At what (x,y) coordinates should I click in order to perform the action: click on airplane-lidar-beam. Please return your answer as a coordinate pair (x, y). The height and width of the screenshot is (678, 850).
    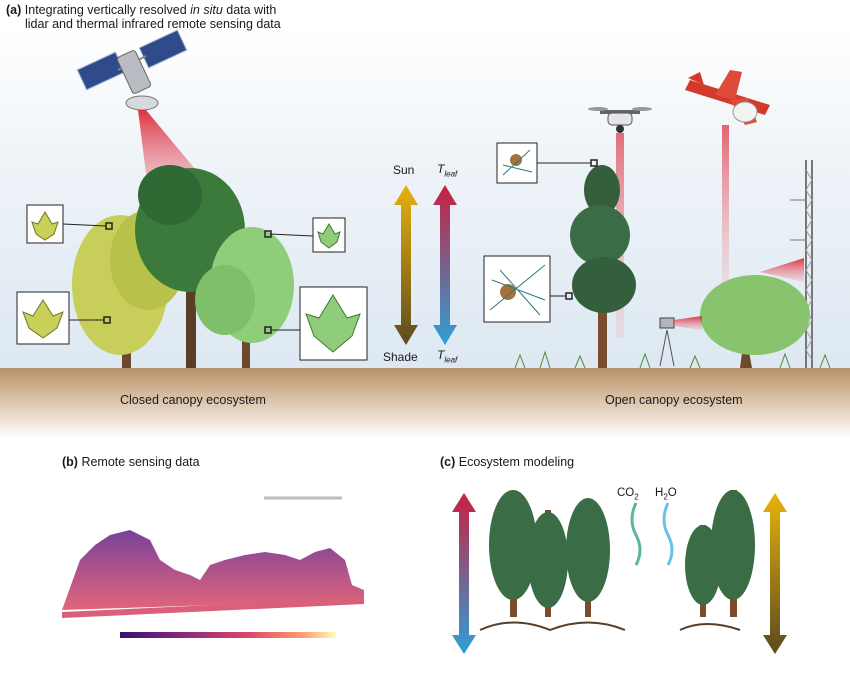
    Looking at the image, I should click on (725, 205).